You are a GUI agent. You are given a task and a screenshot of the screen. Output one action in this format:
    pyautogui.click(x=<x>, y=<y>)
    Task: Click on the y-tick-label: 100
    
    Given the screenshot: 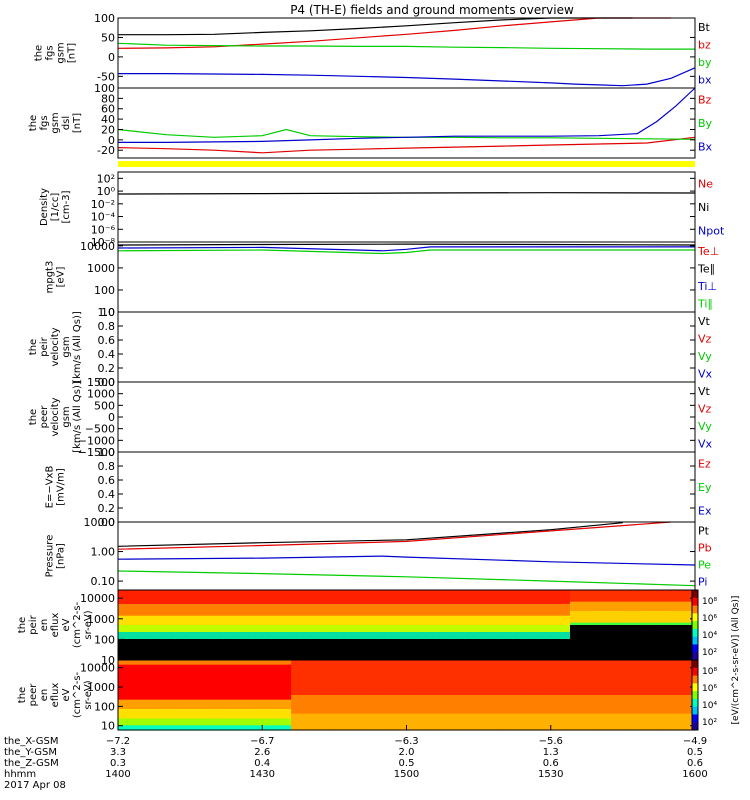 What is the action you would take?
    pyautogui.click(x=104, y=88)
    